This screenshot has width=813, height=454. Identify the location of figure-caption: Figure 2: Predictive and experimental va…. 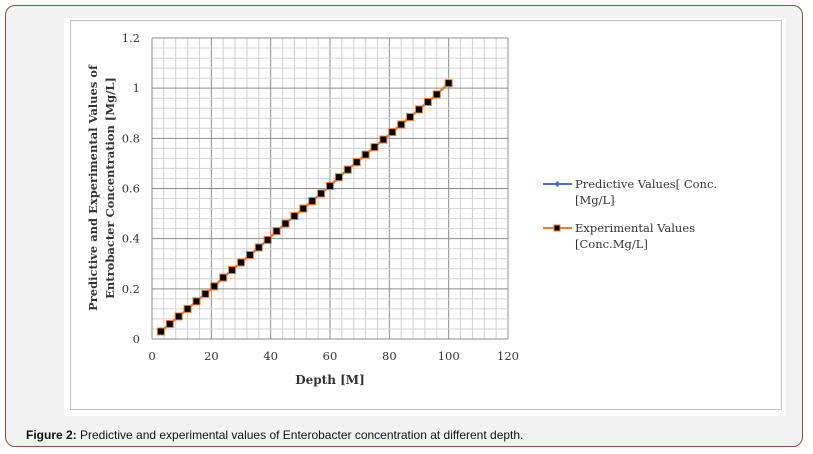
(274, 435).